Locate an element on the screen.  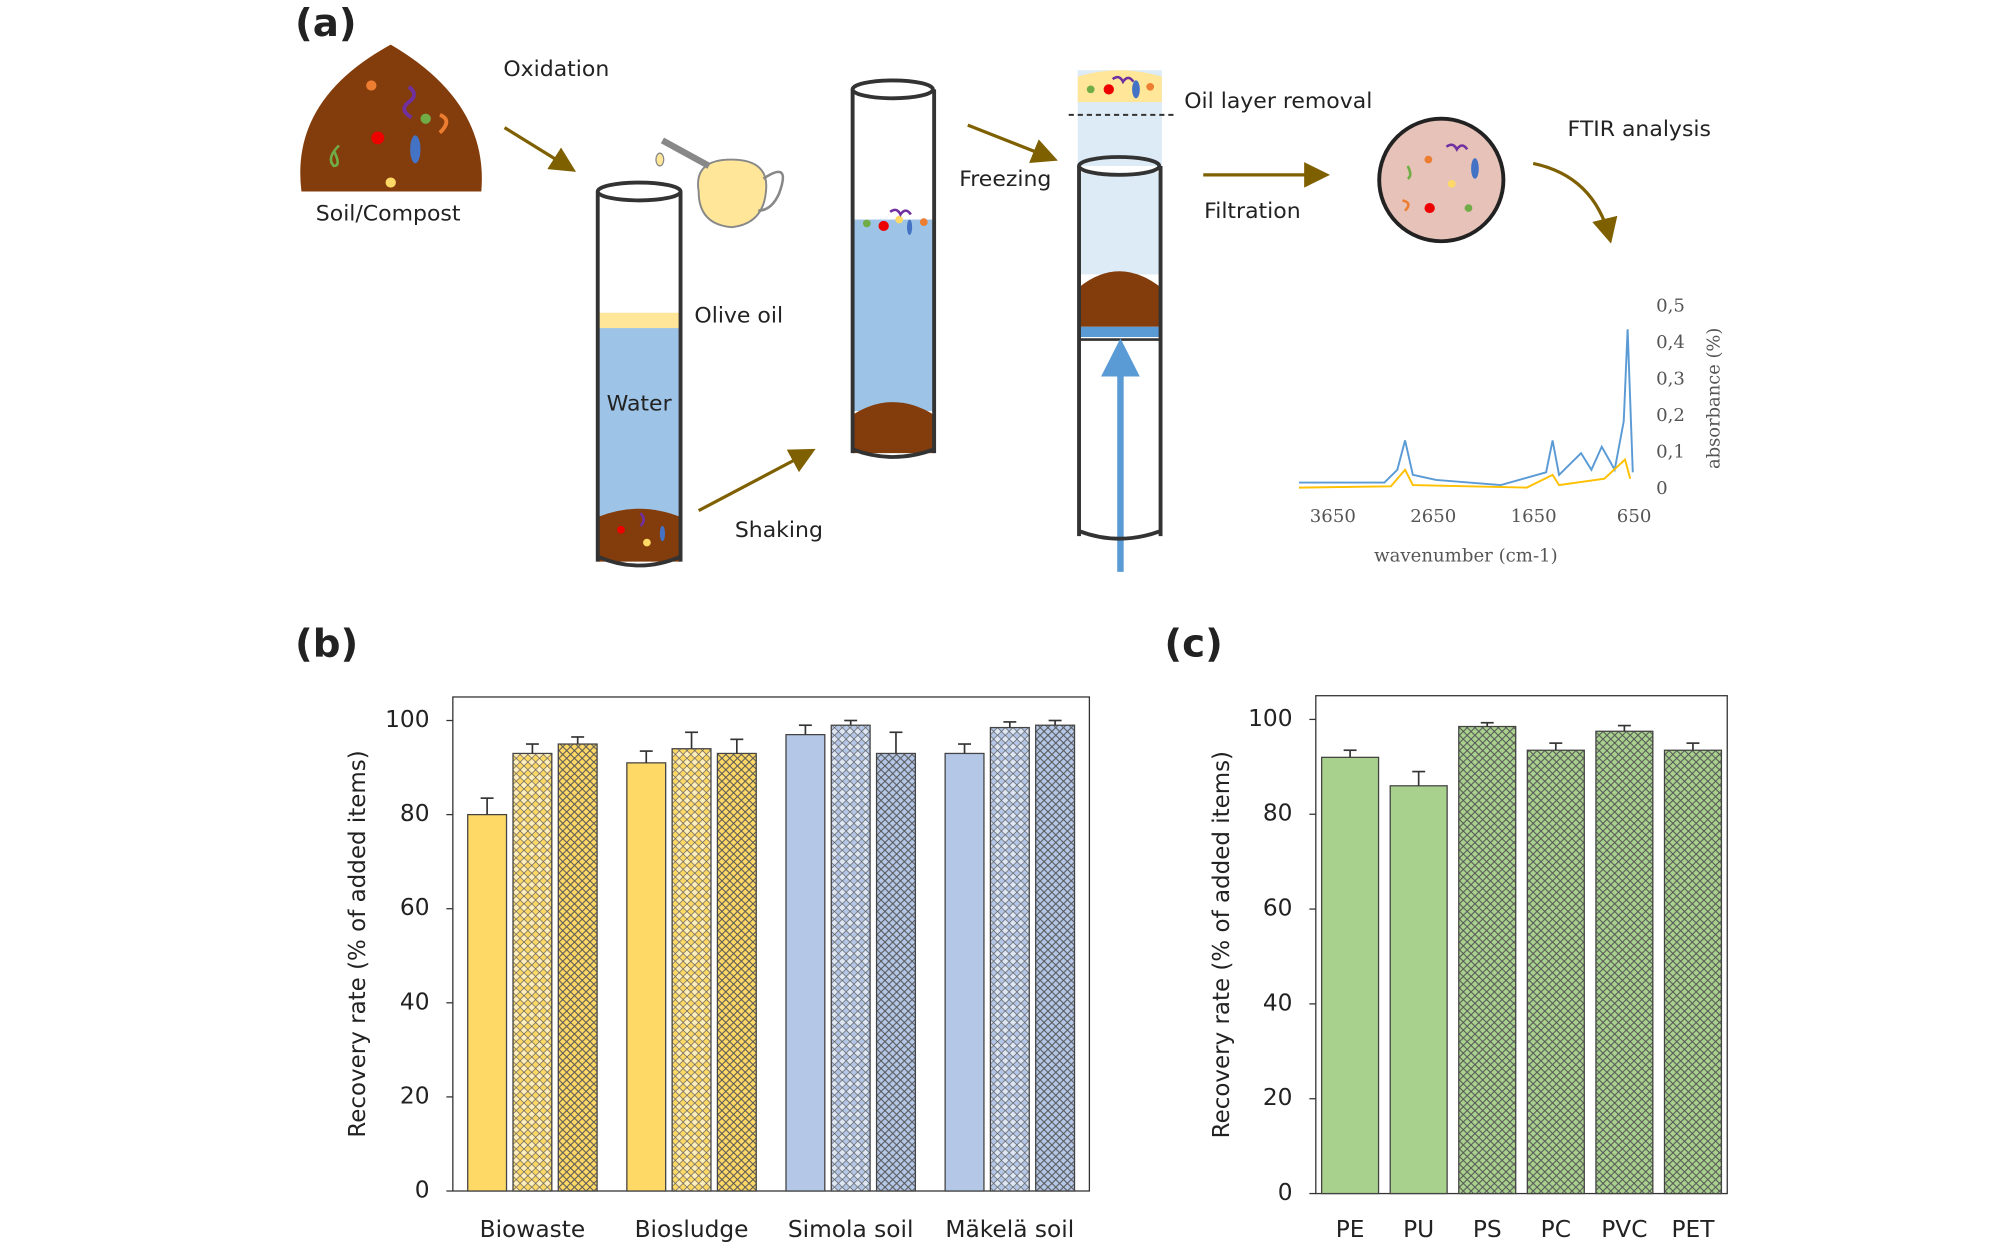
panel-label: (b) is located at coordinates (326, 644).